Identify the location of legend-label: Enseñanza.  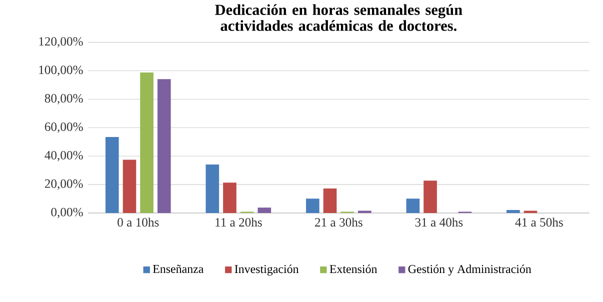
(178, 268).